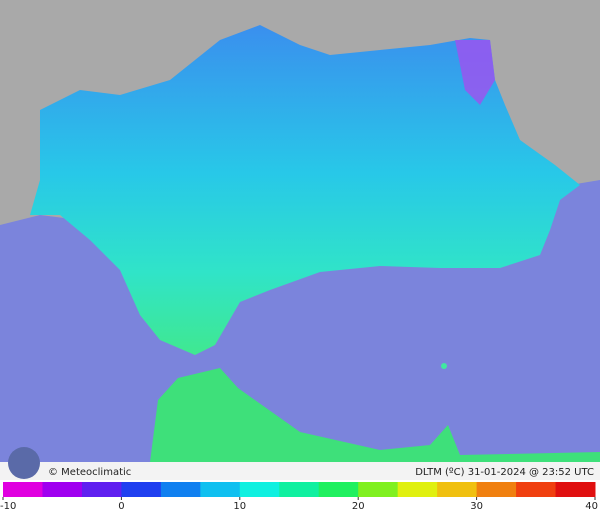 This screenshot has height=517, width=600. Describe the element at coordinates (24, 463) in the screenshot. I see `logo` at that location.